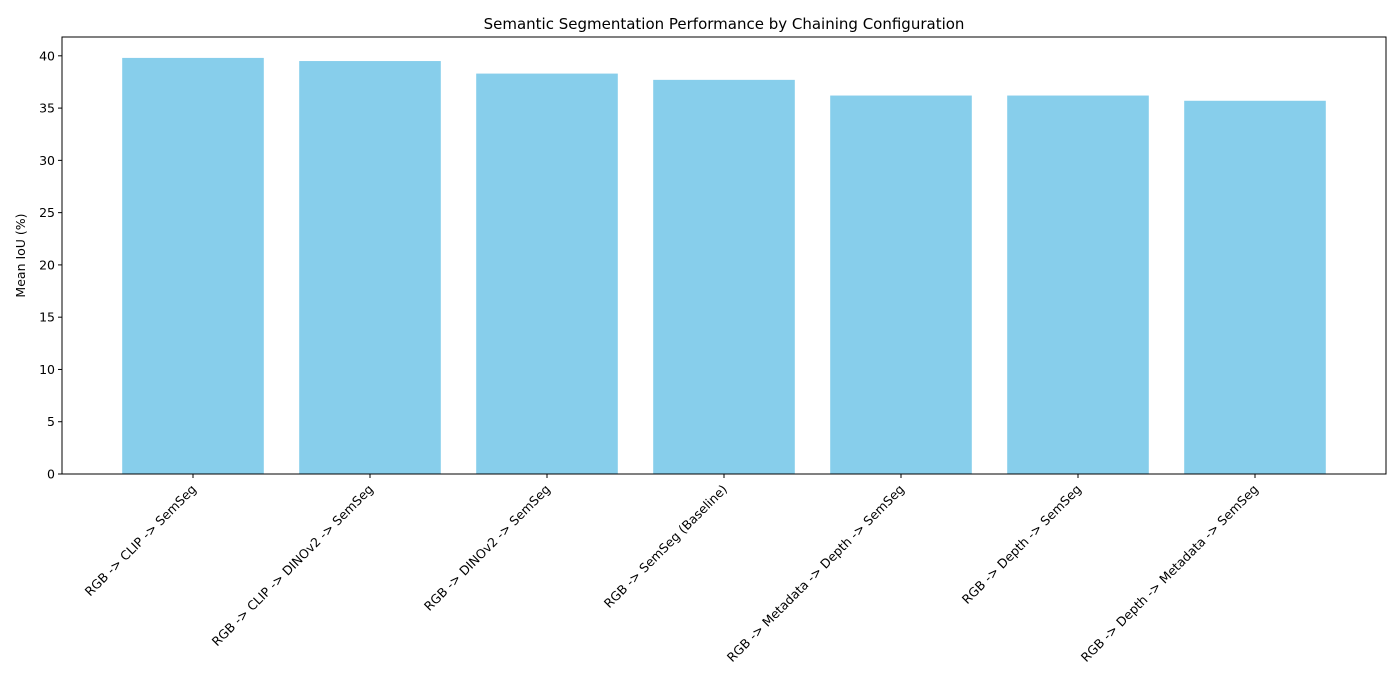 The height and width of the screenshot is (700, 1400). What do you see at coordinates (47, 212) in the screenshot?
I see `y-tick-label: 25` at bounding box center [47, 212].